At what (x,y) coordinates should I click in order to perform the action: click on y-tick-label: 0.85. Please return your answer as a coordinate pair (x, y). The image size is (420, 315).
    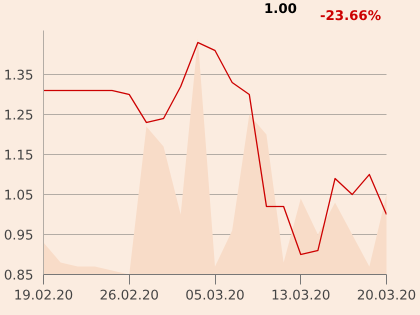
    Looking at the image, I should click on (19, 276).